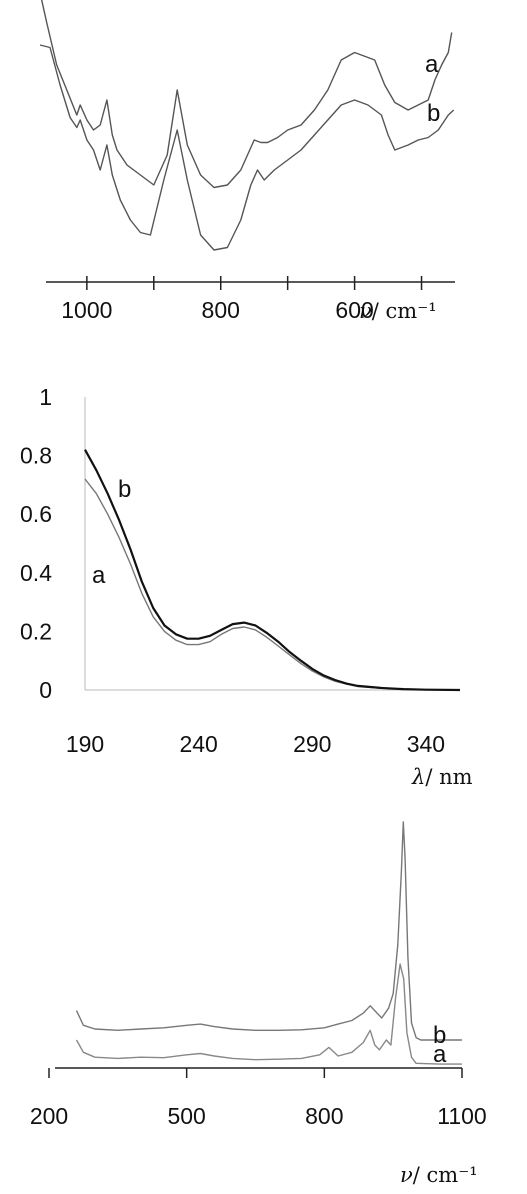  I want to click on raman-series-a-label: a, so click(440, 1054).